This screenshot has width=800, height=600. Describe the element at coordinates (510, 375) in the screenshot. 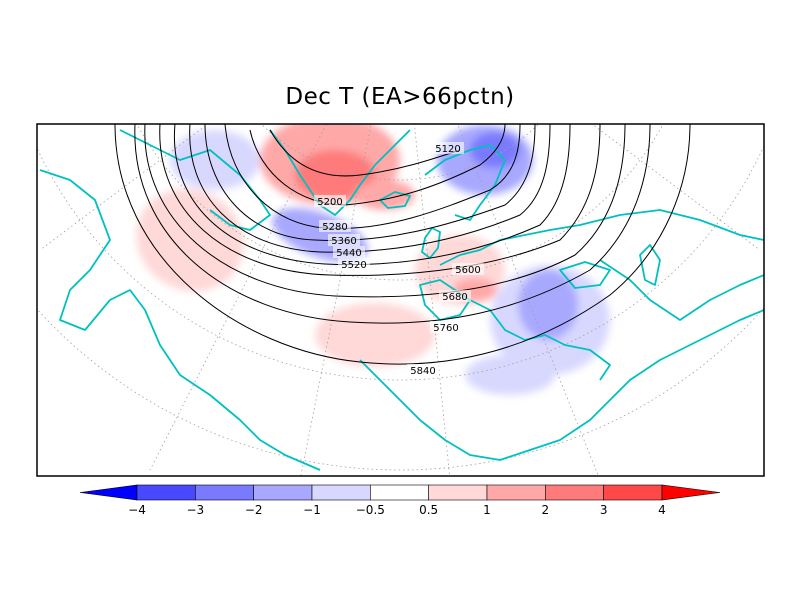

I see `cold-anomaly-mideast` at that location.